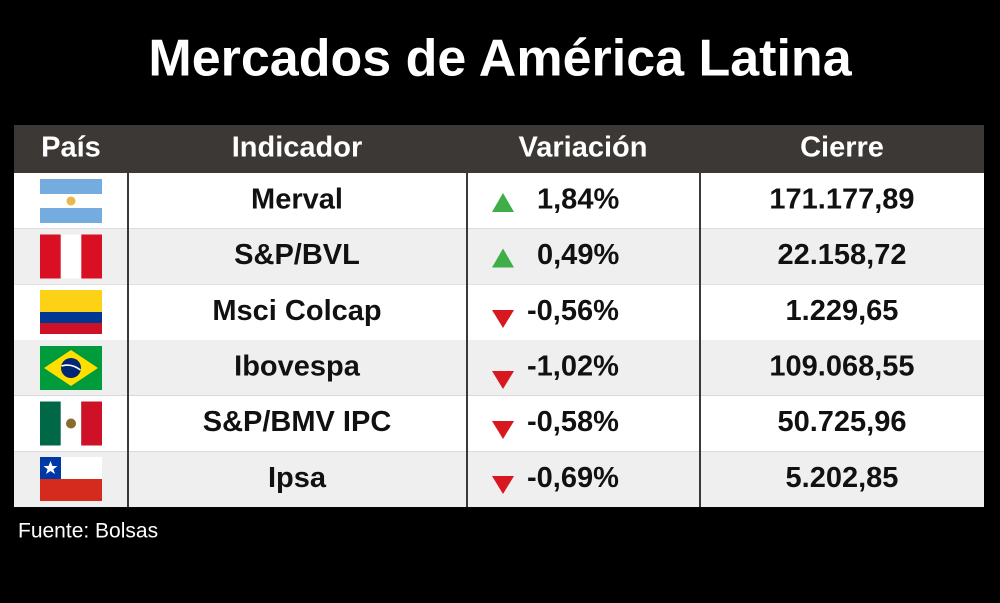 The width and height of the screenshot is (1000, 603). I want to click on header-cell: País, so click(71, 148).